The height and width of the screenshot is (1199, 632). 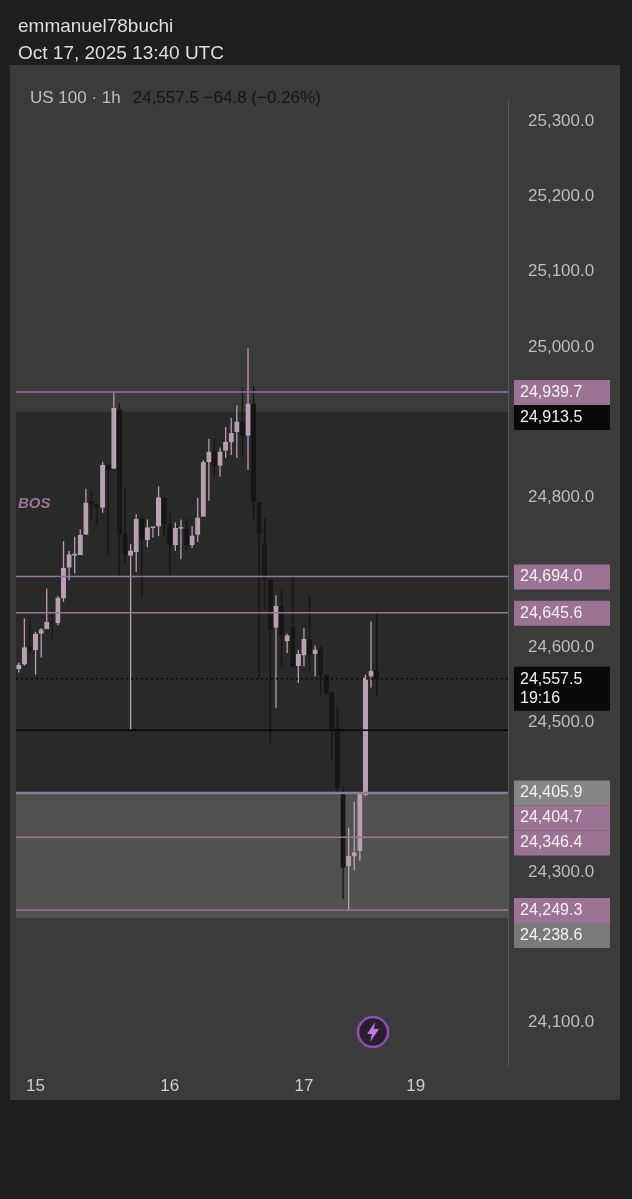 I want to click on ref-line-label: 24,346.4, so click(x=551, y=842).